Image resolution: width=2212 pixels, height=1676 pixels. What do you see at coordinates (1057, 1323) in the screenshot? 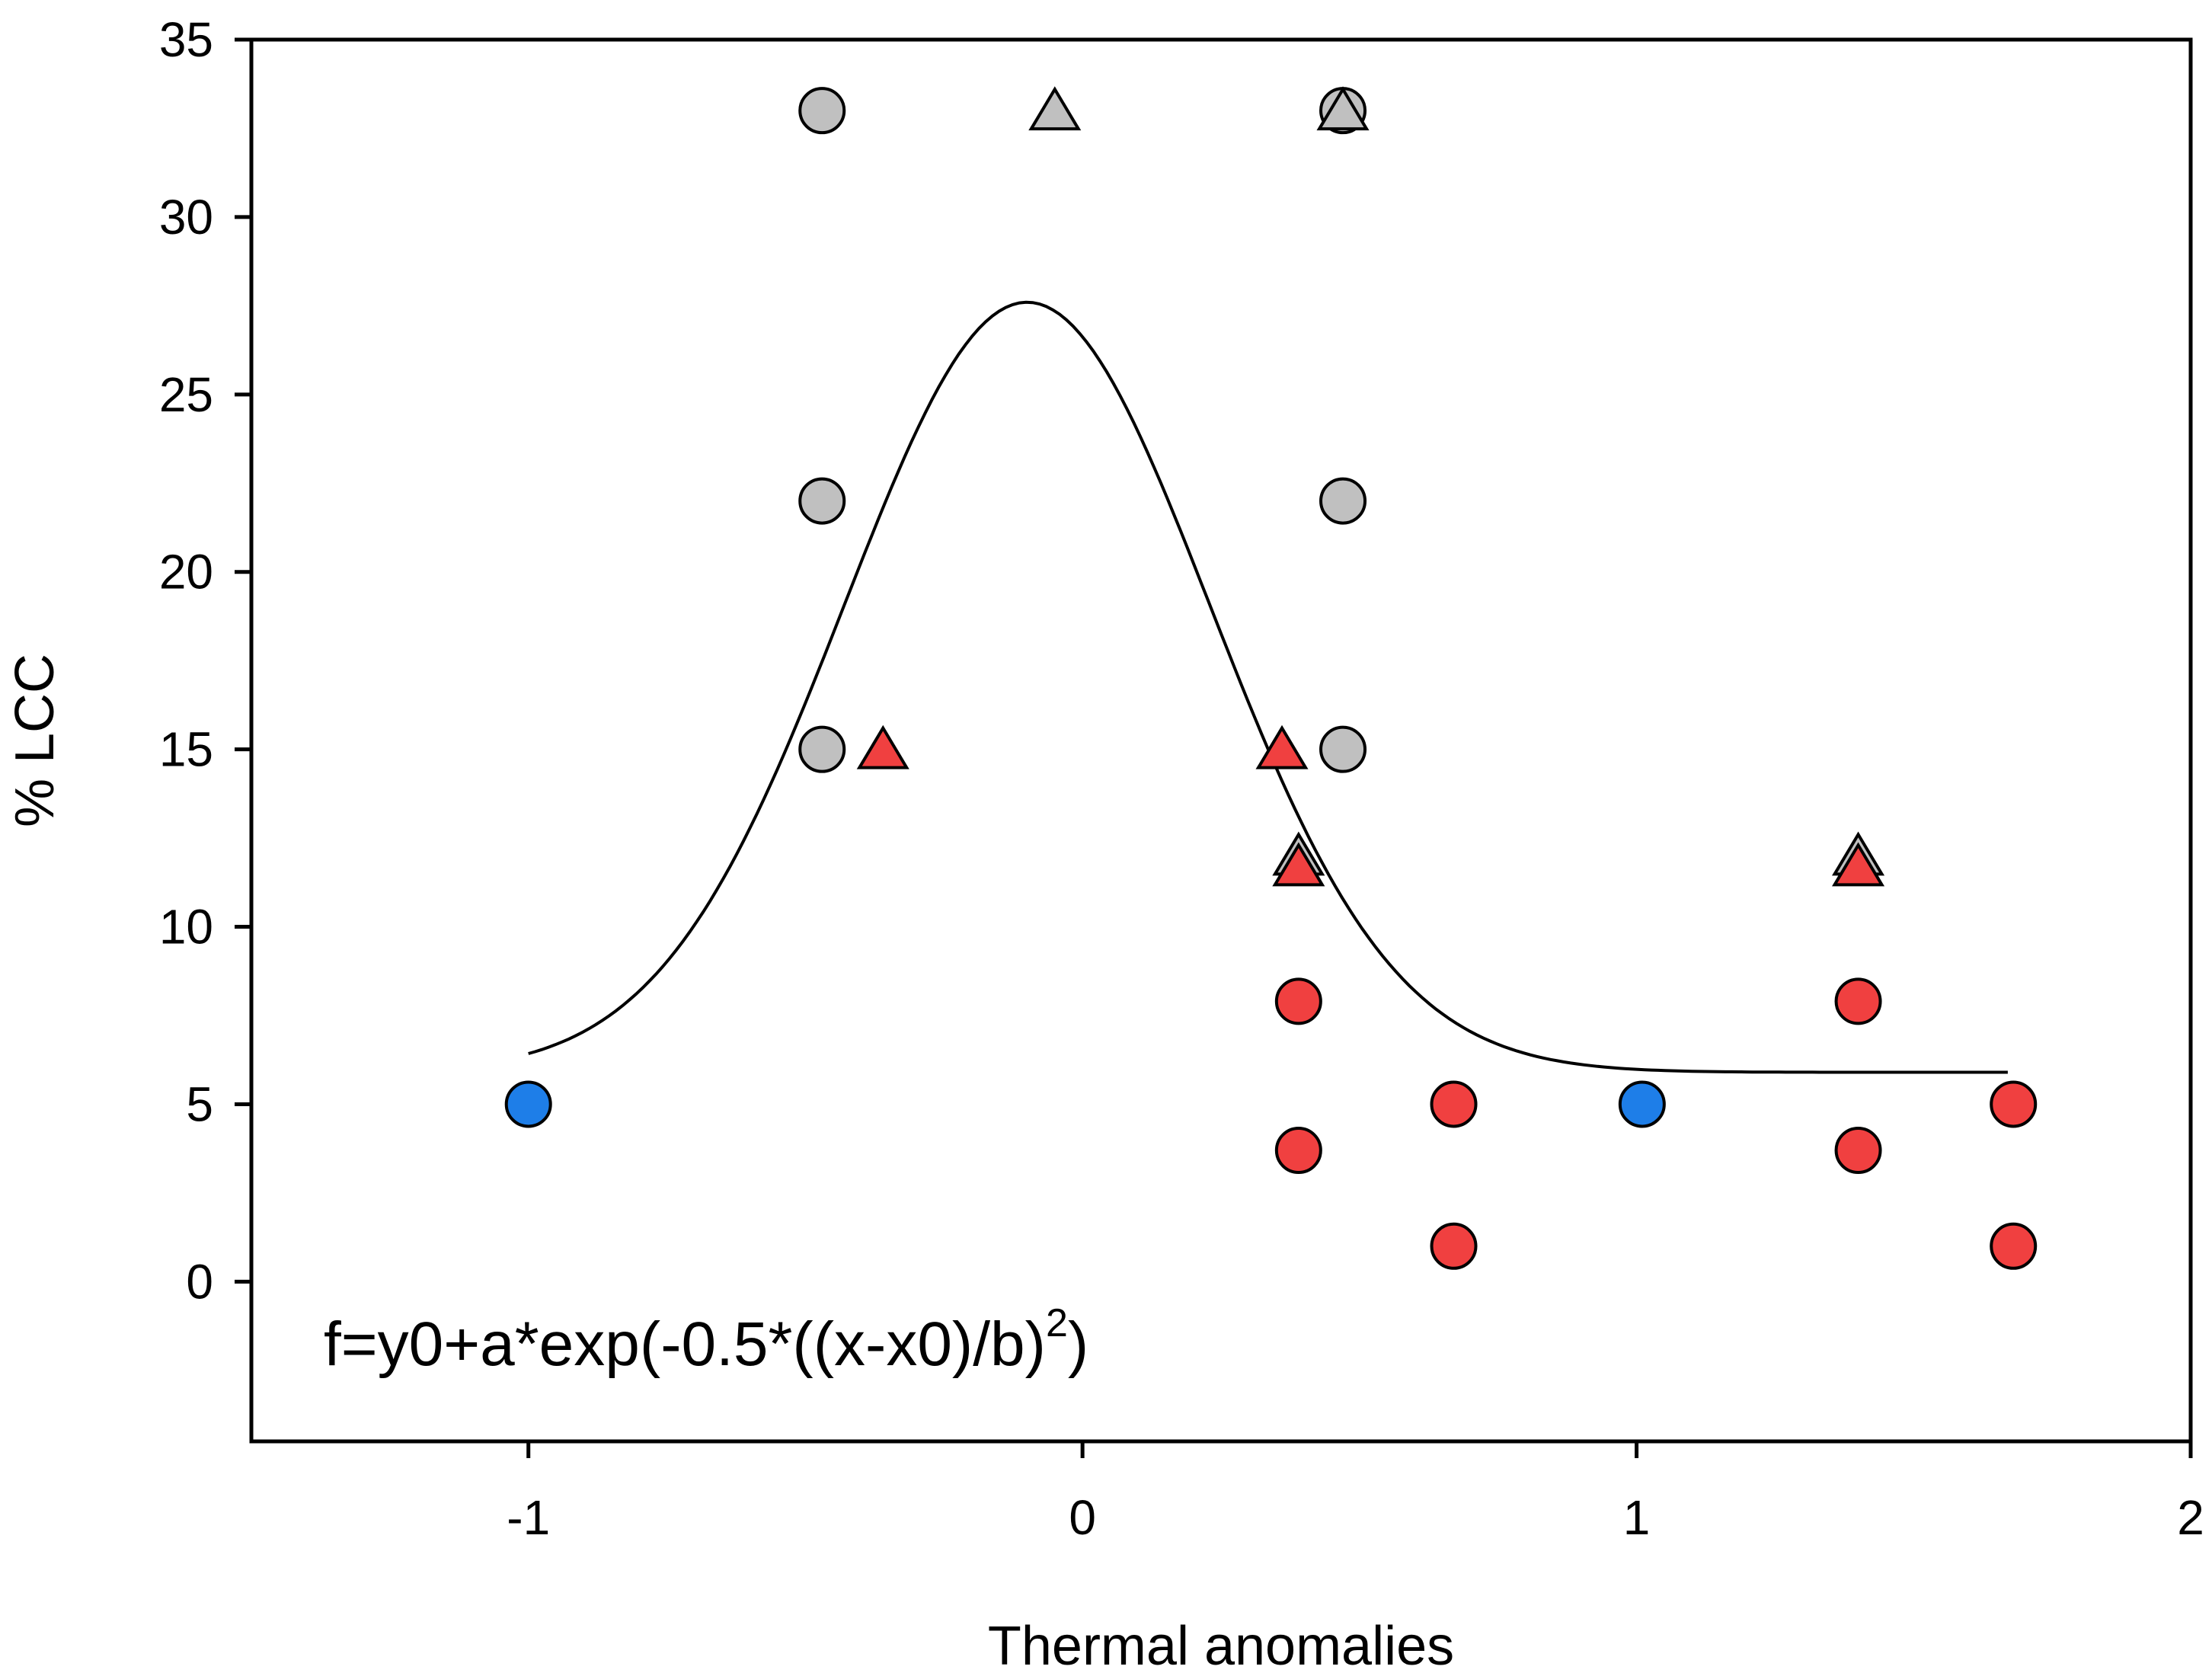
I see `equation-superscript: 2` at bounding box center [1057, 1323].